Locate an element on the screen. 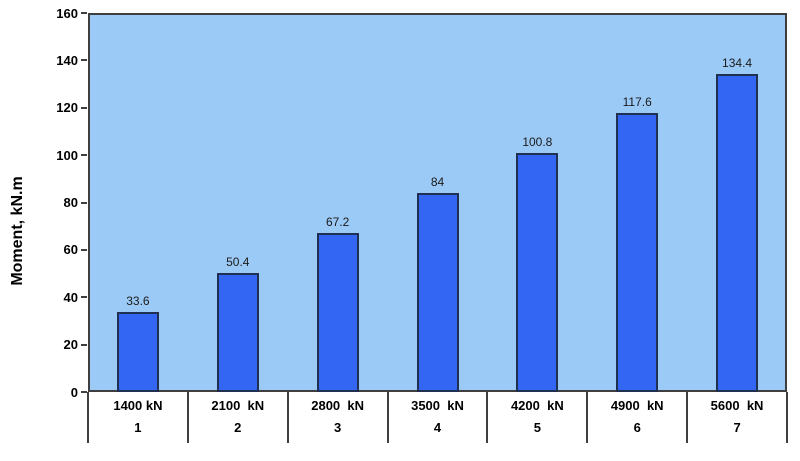 This screenshot has height=461, width=800. x-category-label: 4200 kN is located at coordinates (537, 405).